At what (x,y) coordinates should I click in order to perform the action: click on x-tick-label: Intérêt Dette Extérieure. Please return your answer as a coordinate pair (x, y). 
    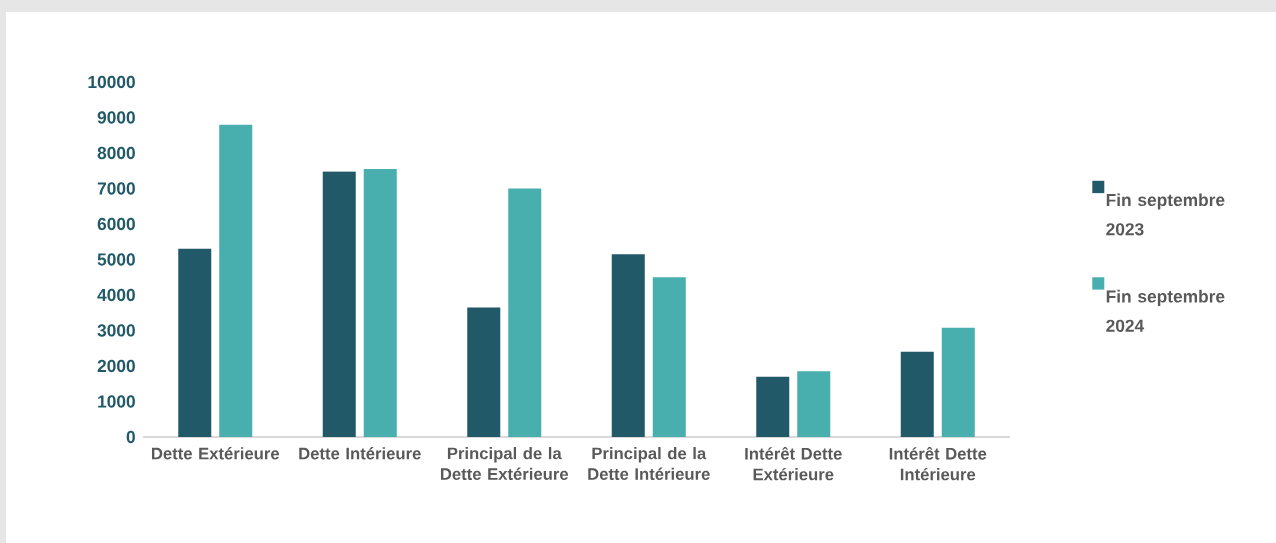
    Looking at the image, I should click on (793, 464).